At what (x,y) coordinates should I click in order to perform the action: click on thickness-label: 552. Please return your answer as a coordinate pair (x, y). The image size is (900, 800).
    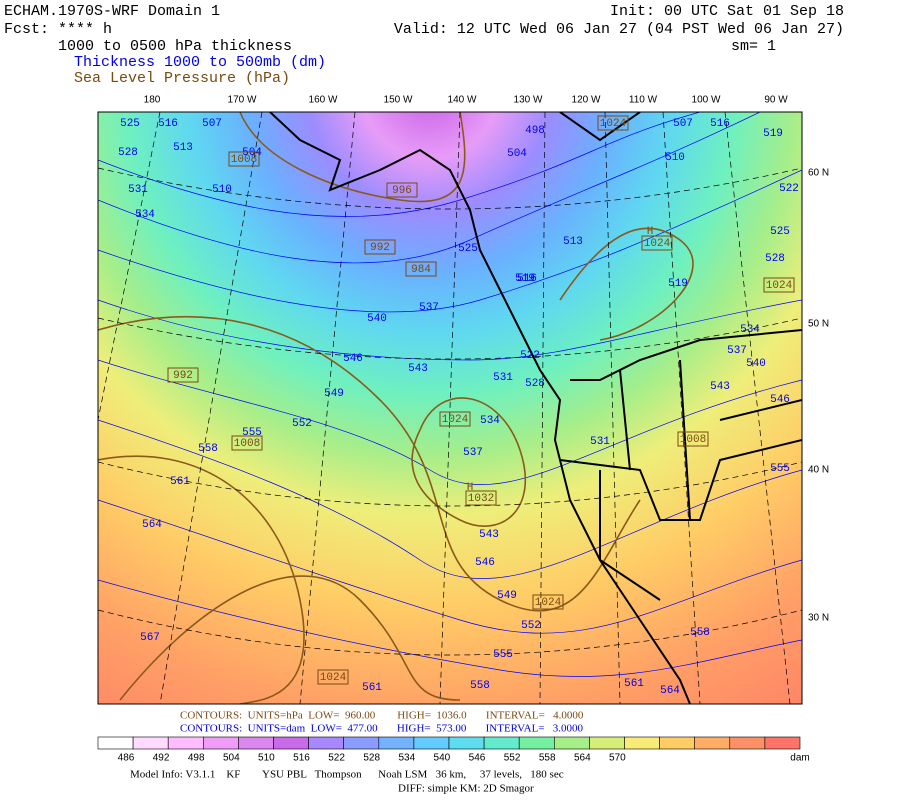
    Looking at the image, I should click on (302, 424).